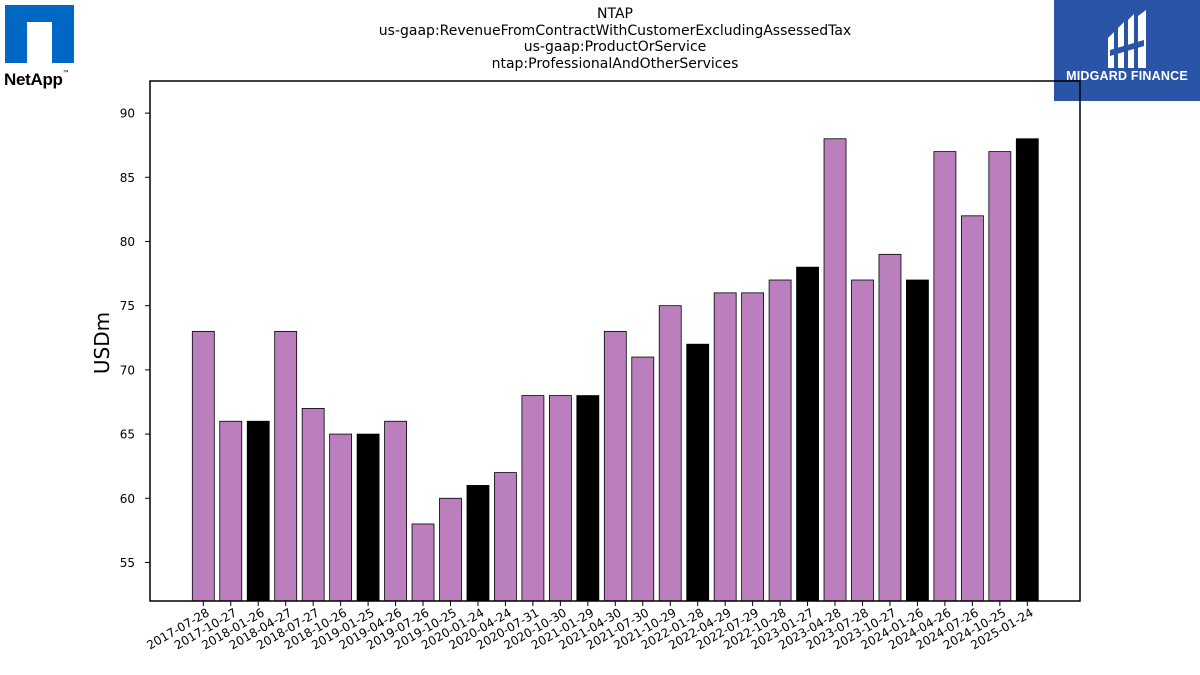 This screenshot has width=1200, height=675. I want to click on y-tick-label: 65, so click(127, 435).